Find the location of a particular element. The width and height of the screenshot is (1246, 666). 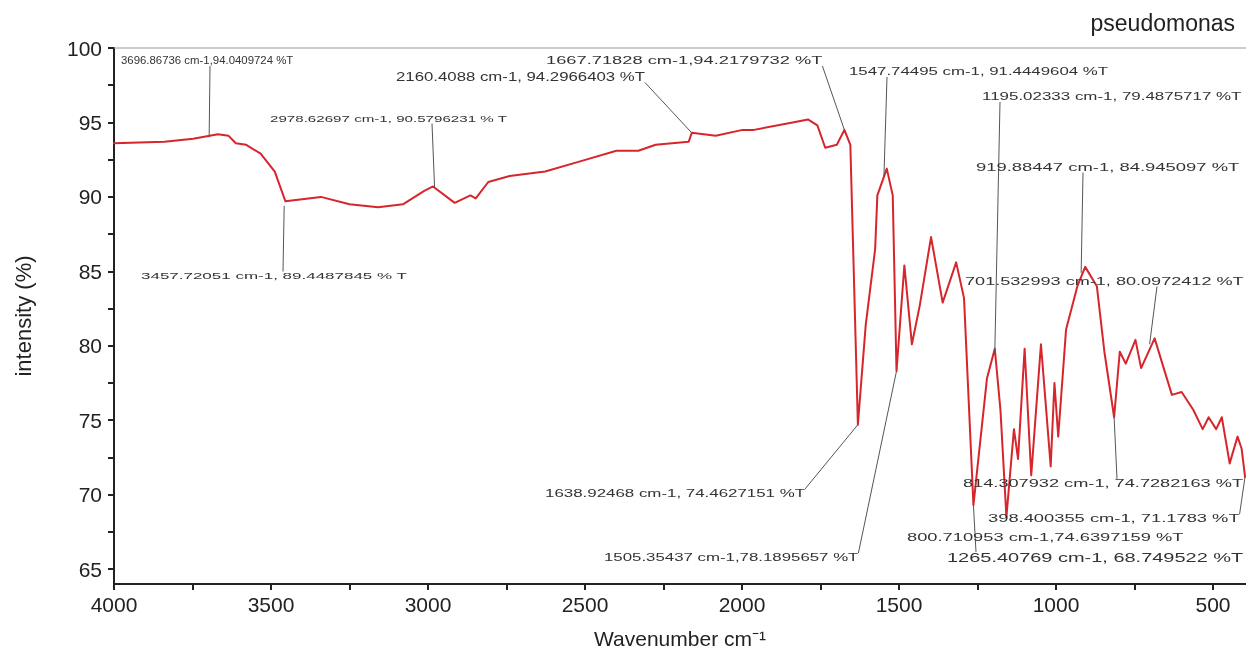

x-tick-label: 500 is located at coordinates (1213, 604).